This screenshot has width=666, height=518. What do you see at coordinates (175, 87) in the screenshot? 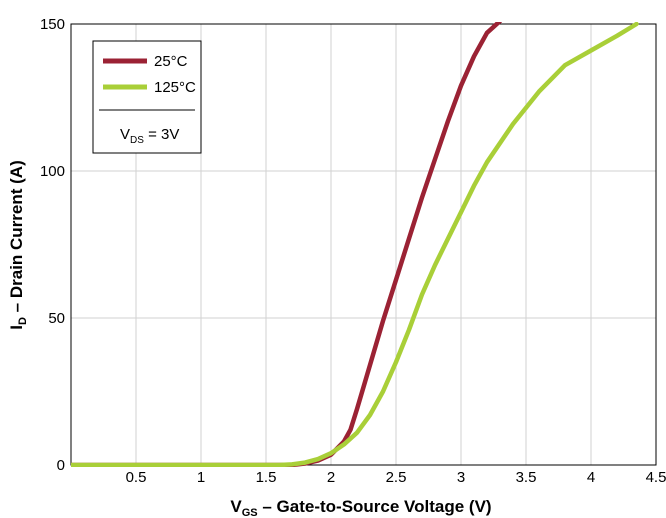
I see `legend-label-125c: 125°C` at bounding box center [175, 87].